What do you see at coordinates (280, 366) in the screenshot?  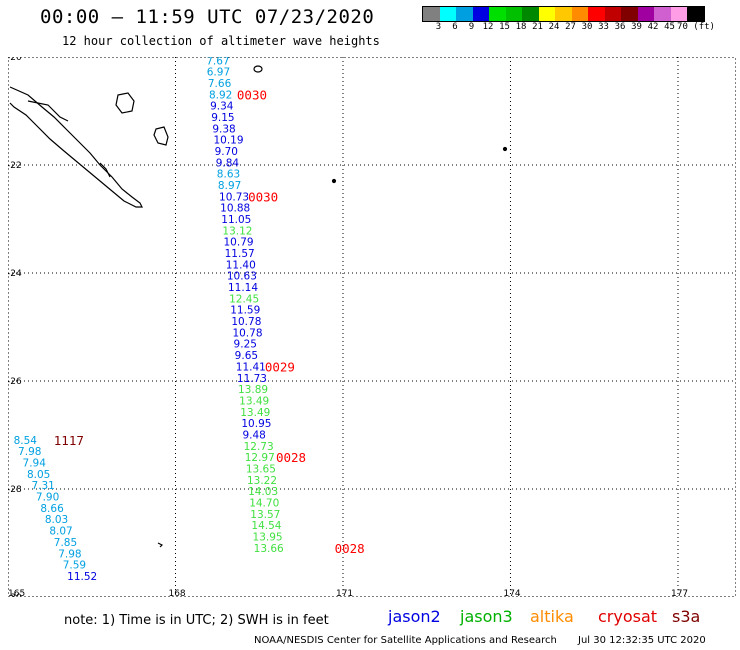 I see `pass-time-label: 0029` at bounding box center [280, 366].